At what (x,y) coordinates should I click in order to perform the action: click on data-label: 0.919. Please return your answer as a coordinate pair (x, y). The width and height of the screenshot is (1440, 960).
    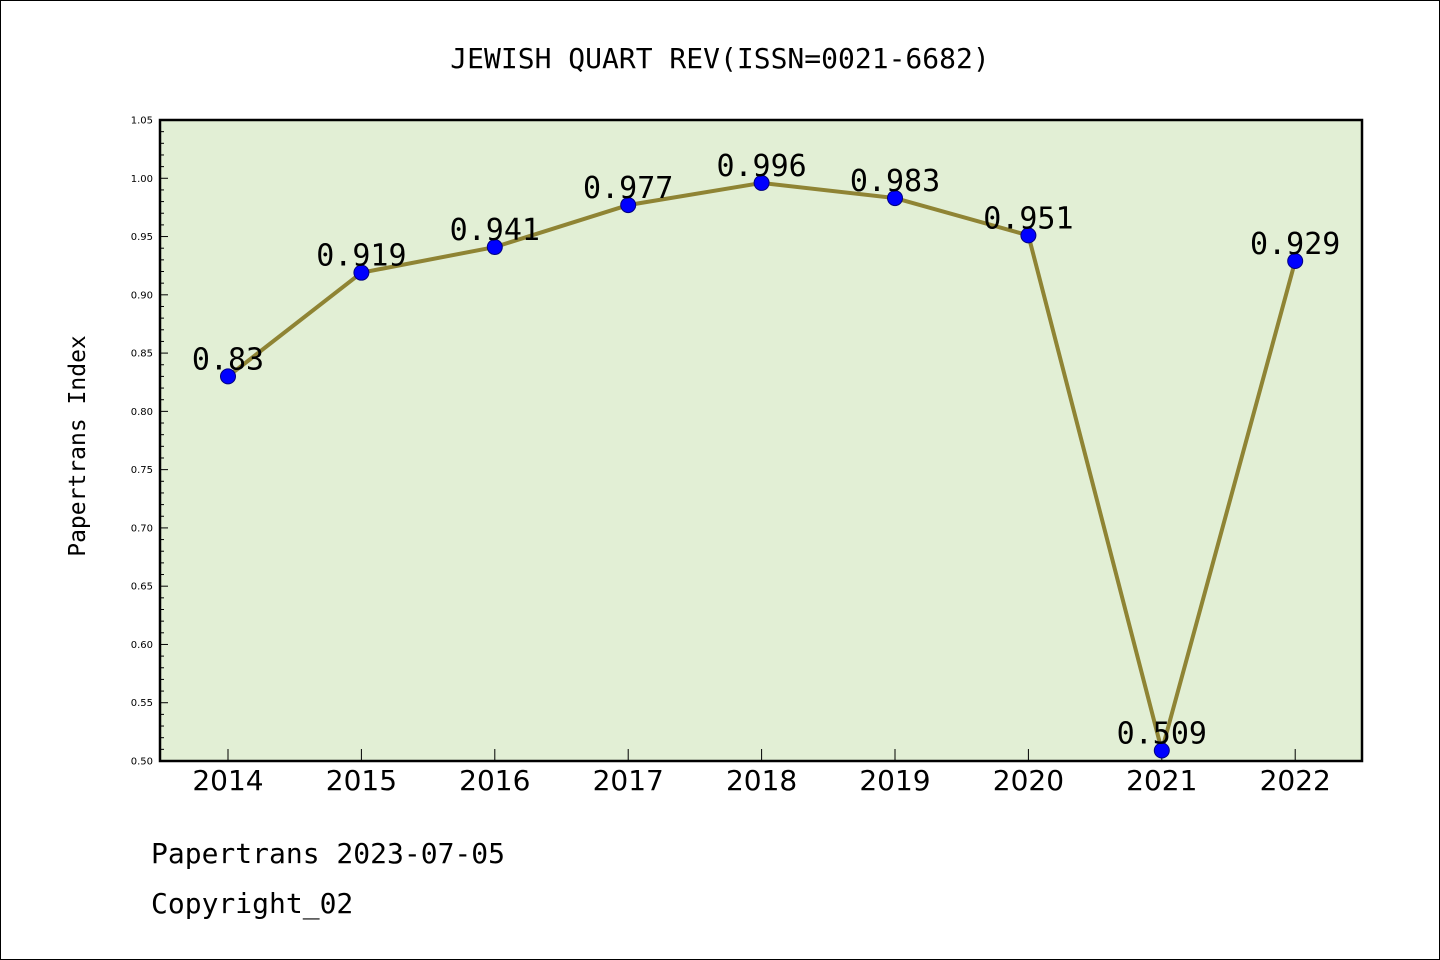
    Looking at the image, I should click on (361, 256).